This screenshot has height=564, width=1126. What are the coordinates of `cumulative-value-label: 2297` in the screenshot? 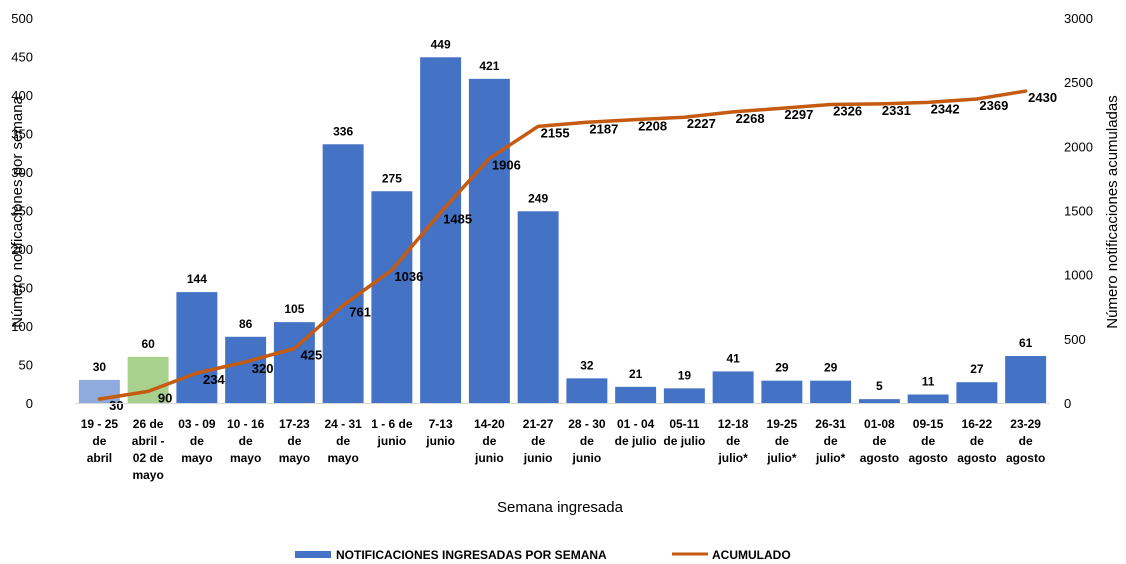 It's located at (798, 114).